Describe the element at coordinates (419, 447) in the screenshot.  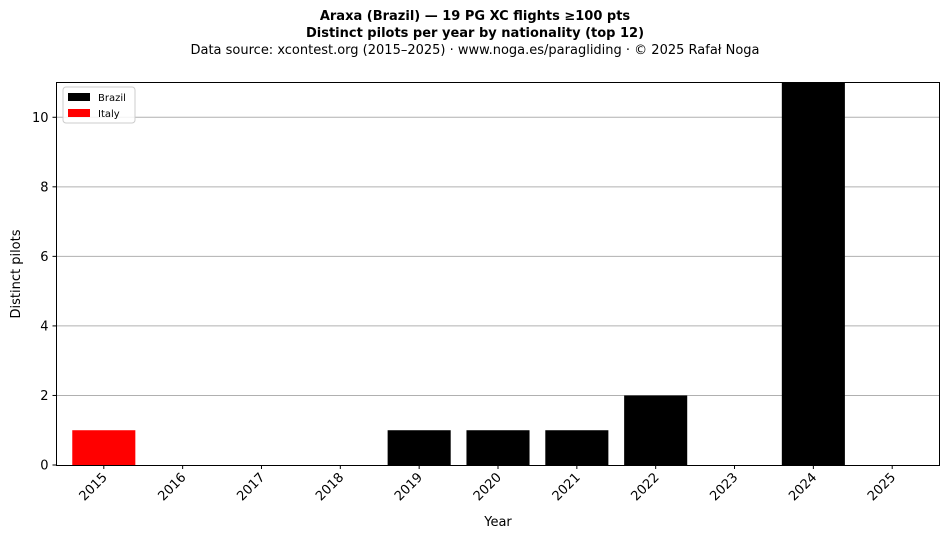
I see `bar-brazil-2019` at that location.